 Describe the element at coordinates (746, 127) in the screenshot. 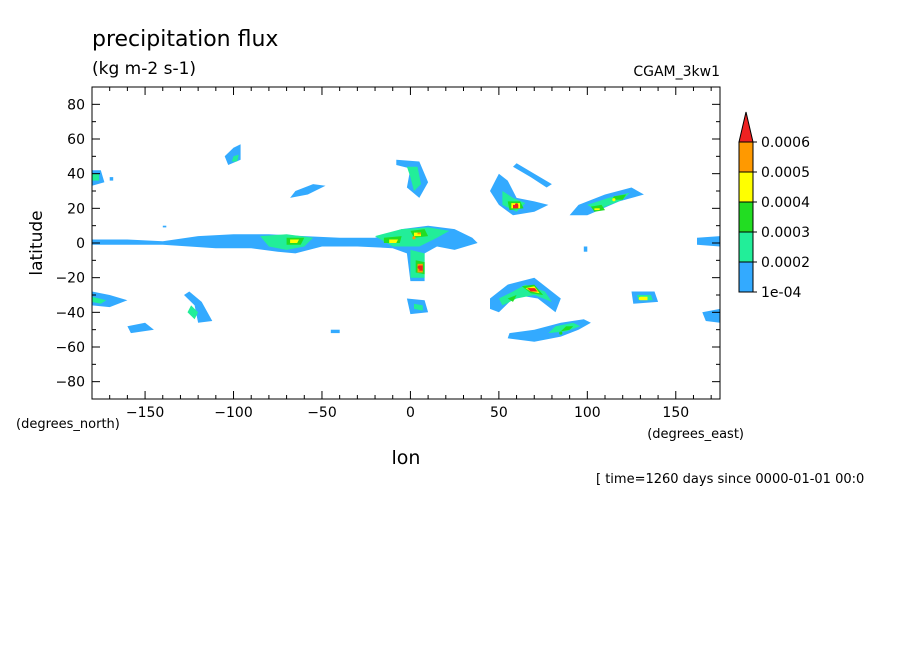

I see `colorbar-overflow-triangle` at that location.